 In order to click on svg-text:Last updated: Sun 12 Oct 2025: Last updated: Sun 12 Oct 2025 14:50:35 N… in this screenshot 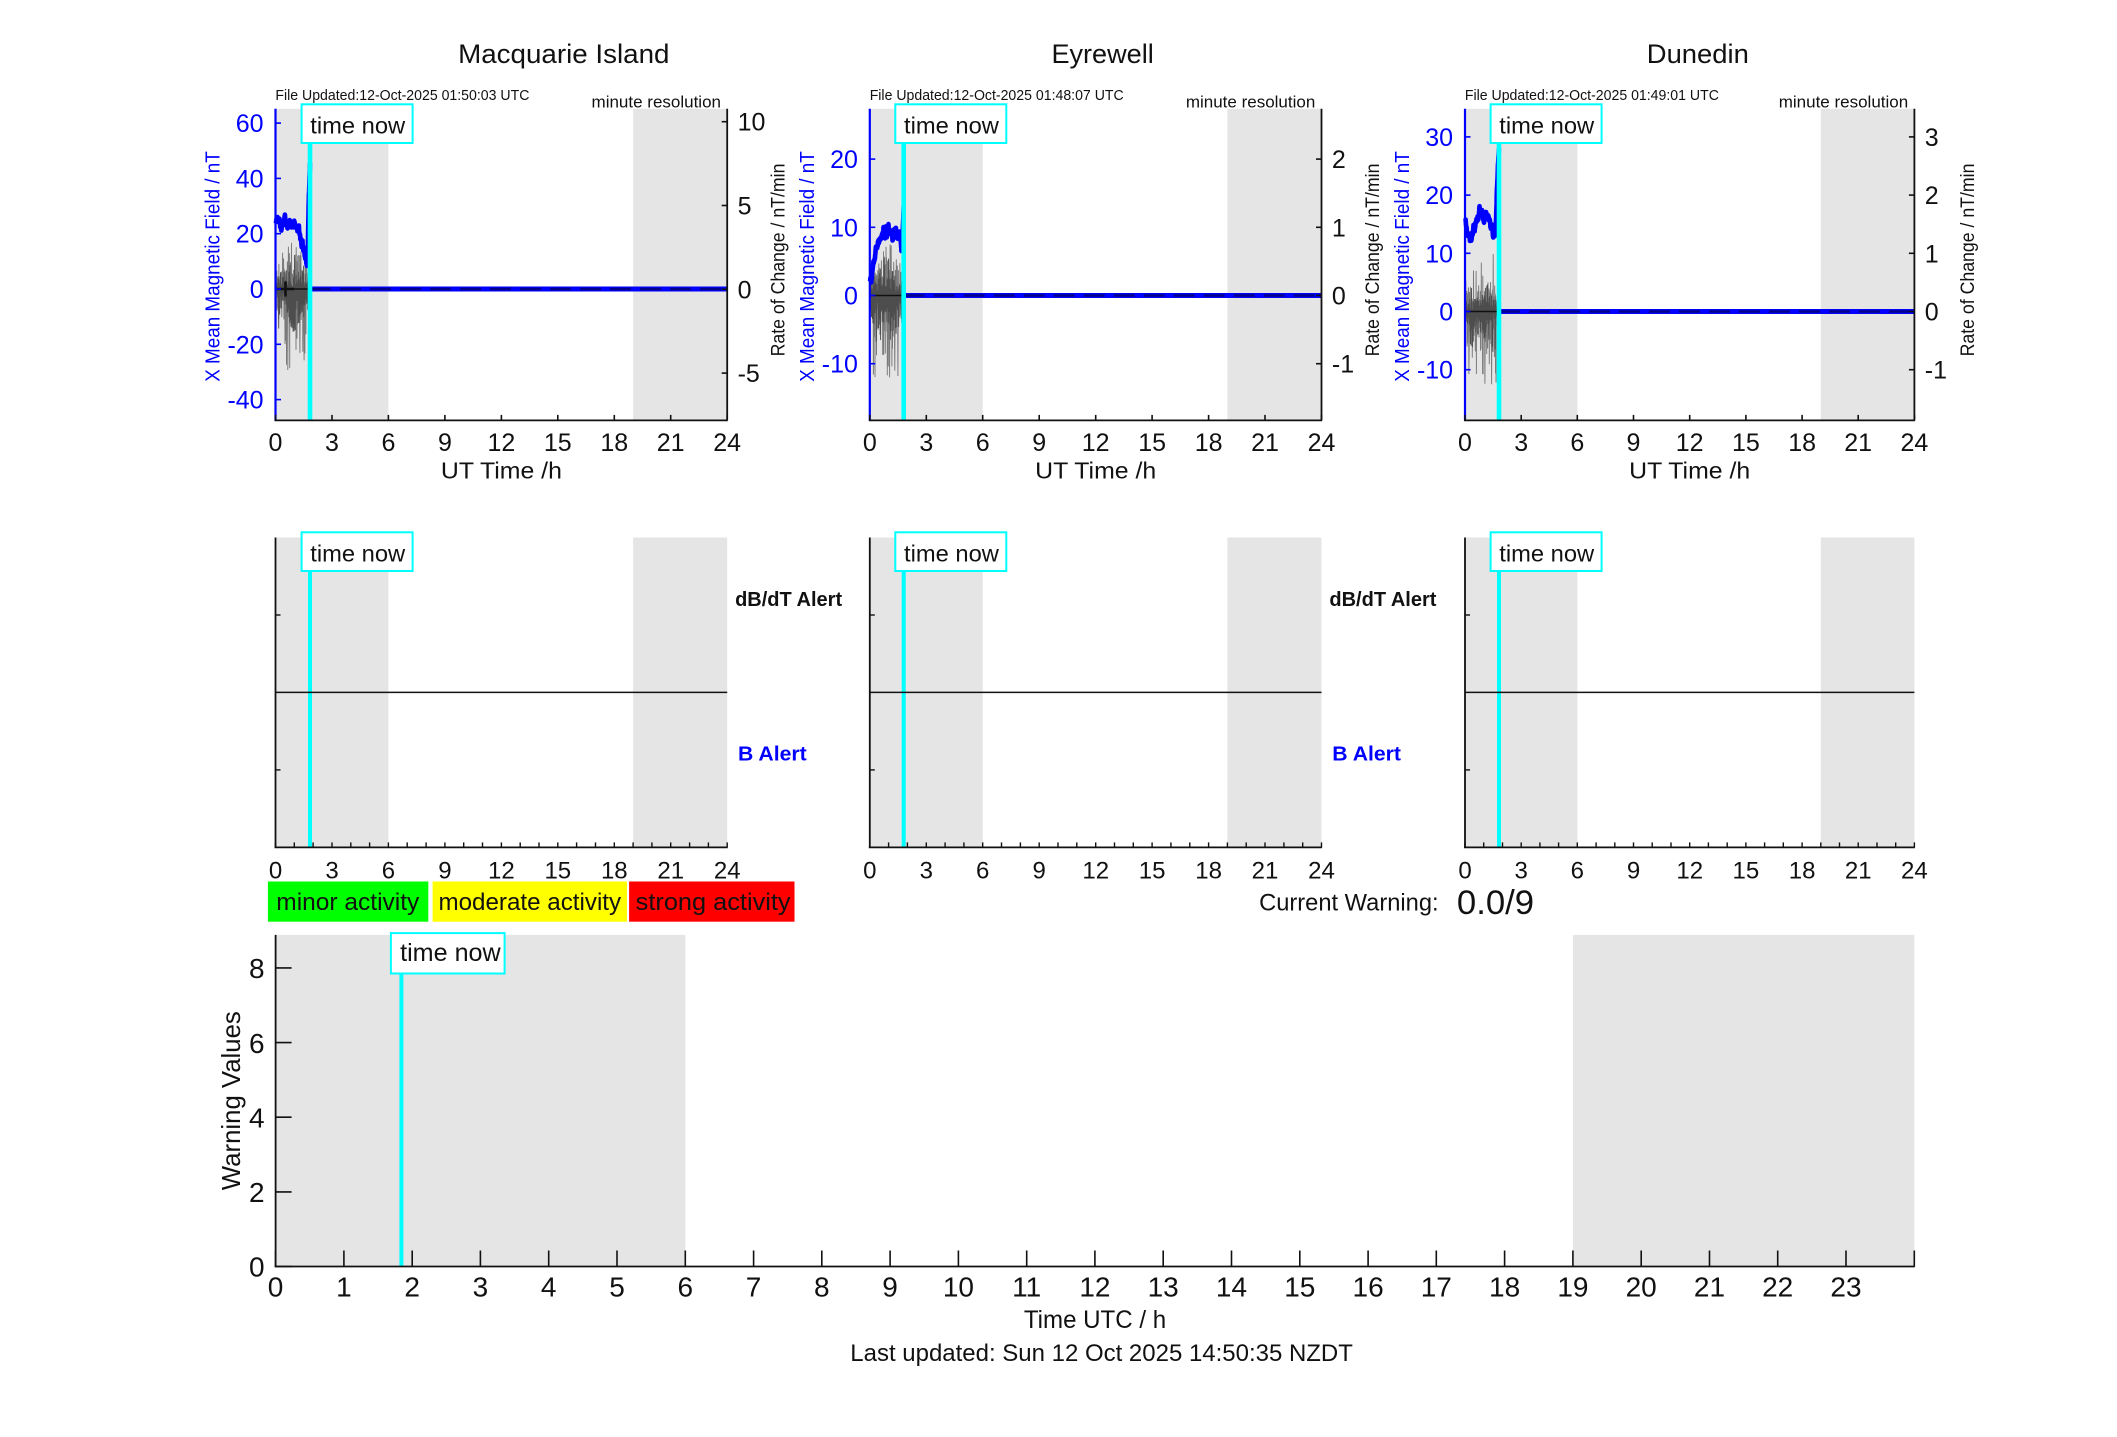, I will do `click(1101, 1353)`.